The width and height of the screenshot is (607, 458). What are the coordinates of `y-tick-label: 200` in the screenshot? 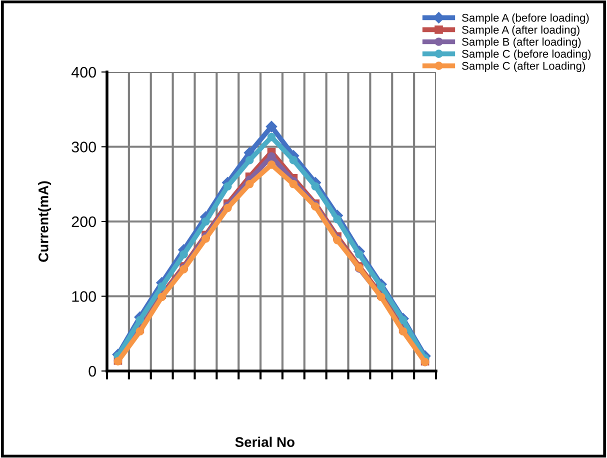 It's located at (84, 222).